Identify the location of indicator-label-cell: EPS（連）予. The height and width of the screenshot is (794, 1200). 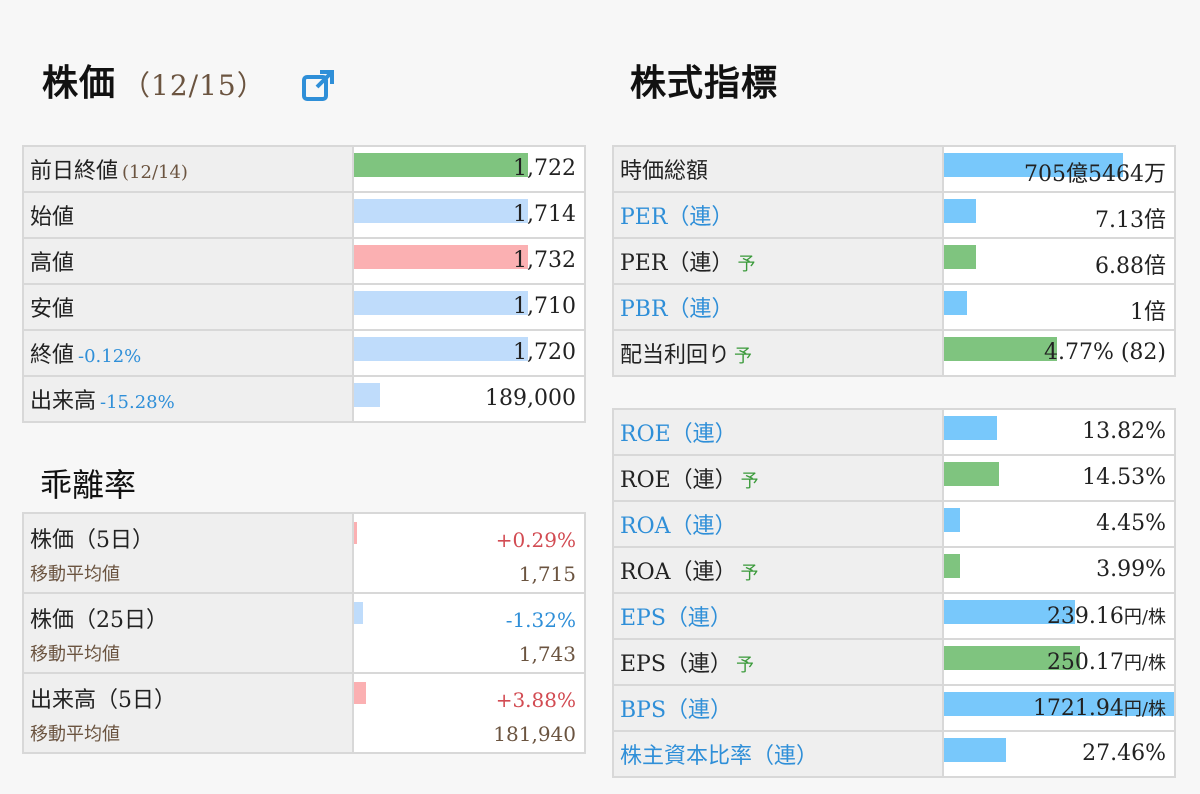
(778, 662).